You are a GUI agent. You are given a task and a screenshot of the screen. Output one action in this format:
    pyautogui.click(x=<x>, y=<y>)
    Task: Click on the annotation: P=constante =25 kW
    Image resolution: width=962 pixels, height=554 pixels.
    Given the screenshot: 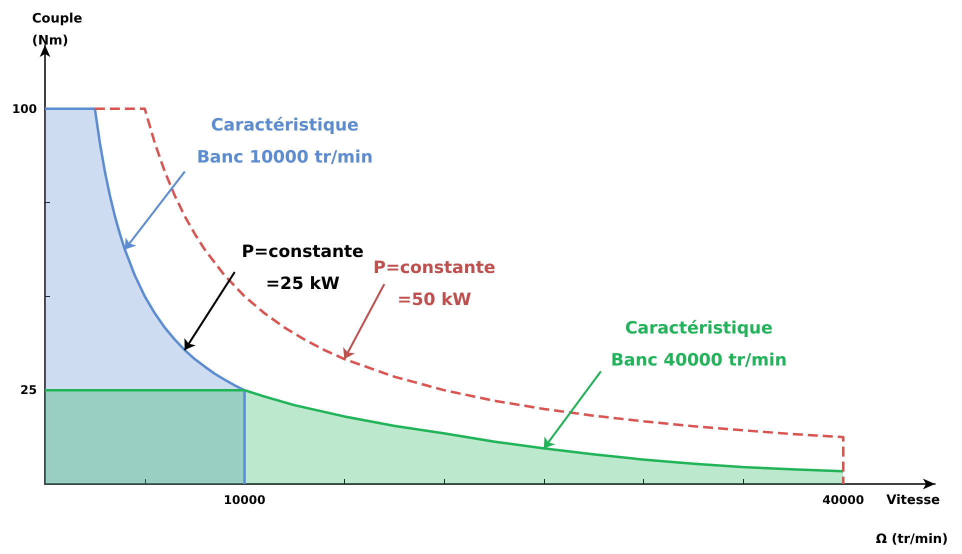 What is the action you would take?
    pyautogui.click(x=303, y=268)
    